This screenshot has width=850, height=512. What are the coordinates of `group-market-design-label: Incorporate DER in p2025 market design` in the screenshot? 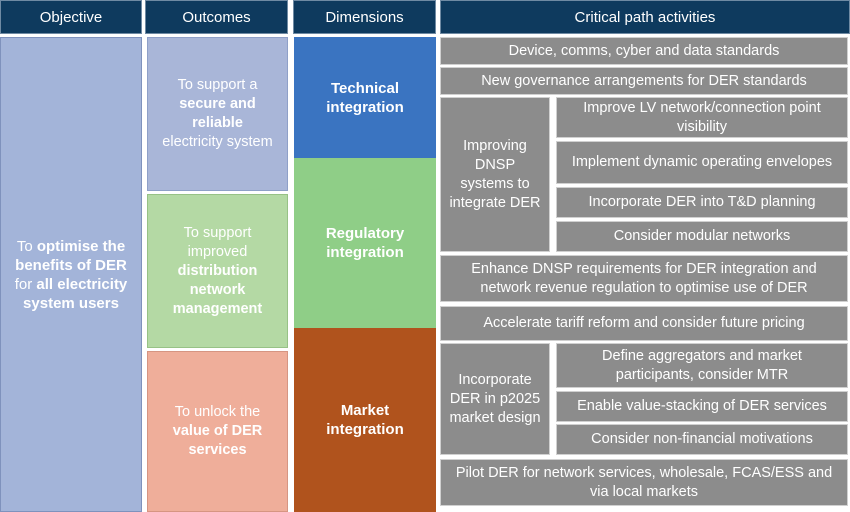 It's located at (495, 398).